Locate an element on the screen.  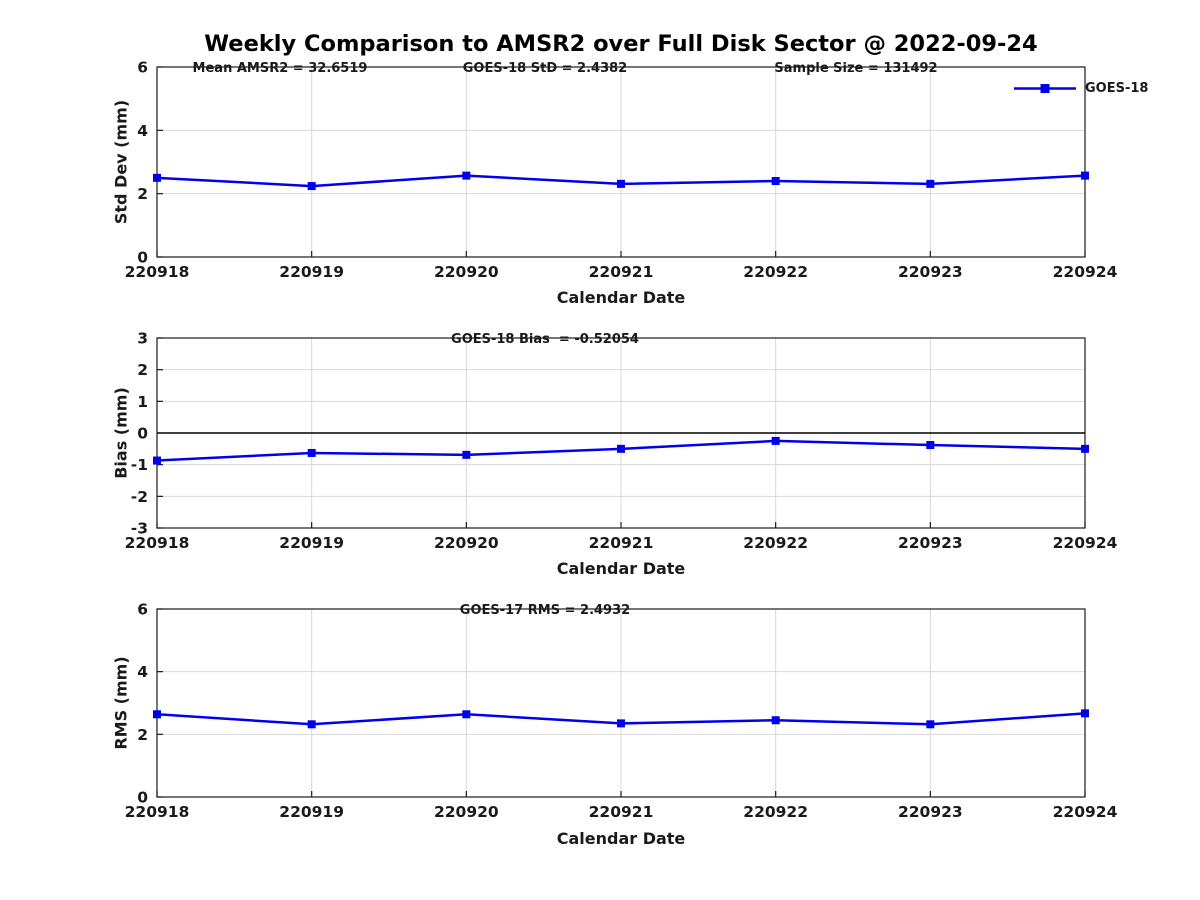
ylabel-std-dev: Std Dev (mm) is located at coordinates (121, 162).